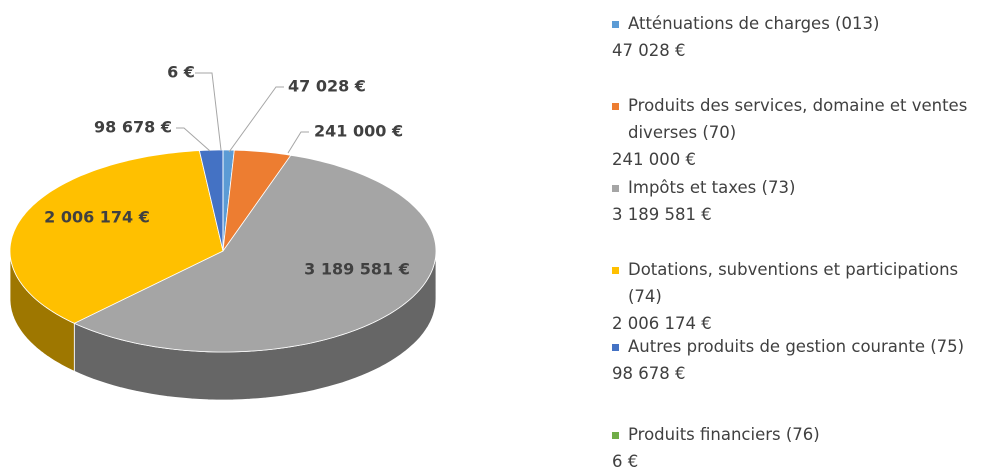  What do you see at coordinates (796, 346) in the screenshot?
I see `legend-label: Autres produits de gestion courante (75)` at bounding box center [796, 346].